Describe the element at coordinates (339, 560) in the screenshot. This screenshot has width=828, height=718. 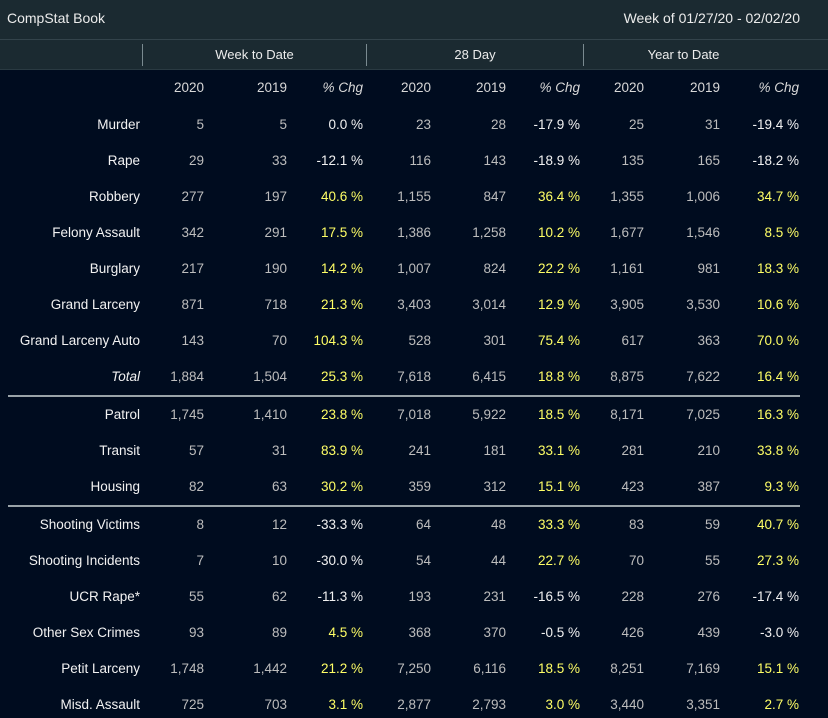
I see `pct-change-cell: -30.0 %` at that location.